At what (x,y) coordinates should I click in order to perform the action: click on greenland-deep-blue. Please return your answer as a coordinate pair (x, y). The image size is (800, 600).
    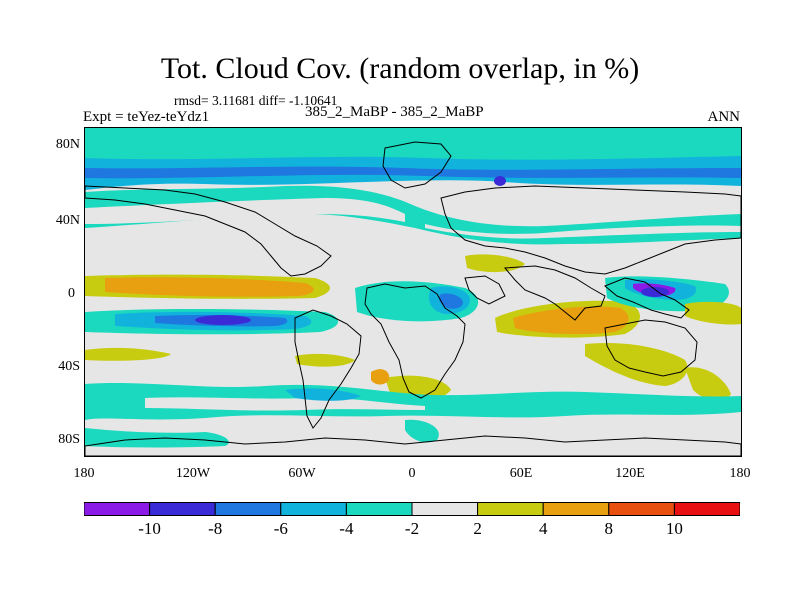
    Looking at the image, I should click on (500, 181).